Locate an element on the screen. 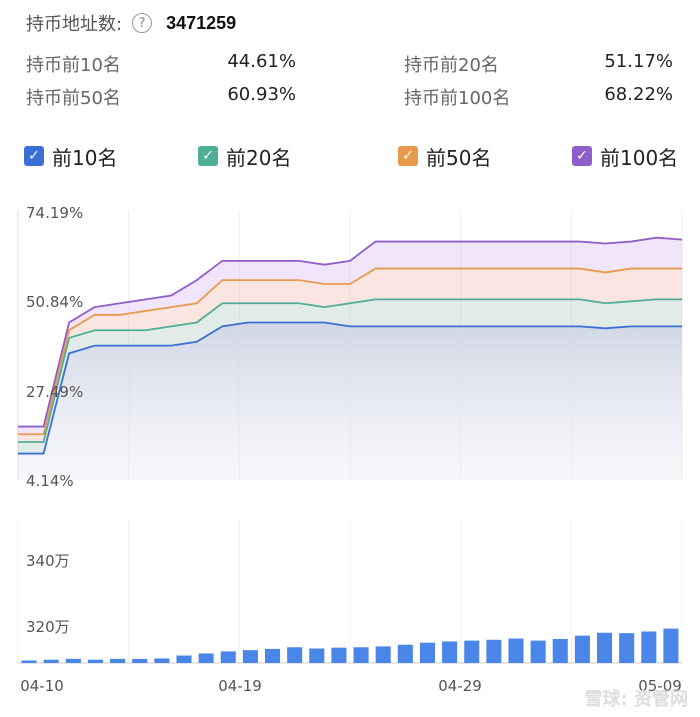 The height and width of the screenshot is (717, 700). stat-top50-label: 持币前50名 is located at coordinates (73, 98).